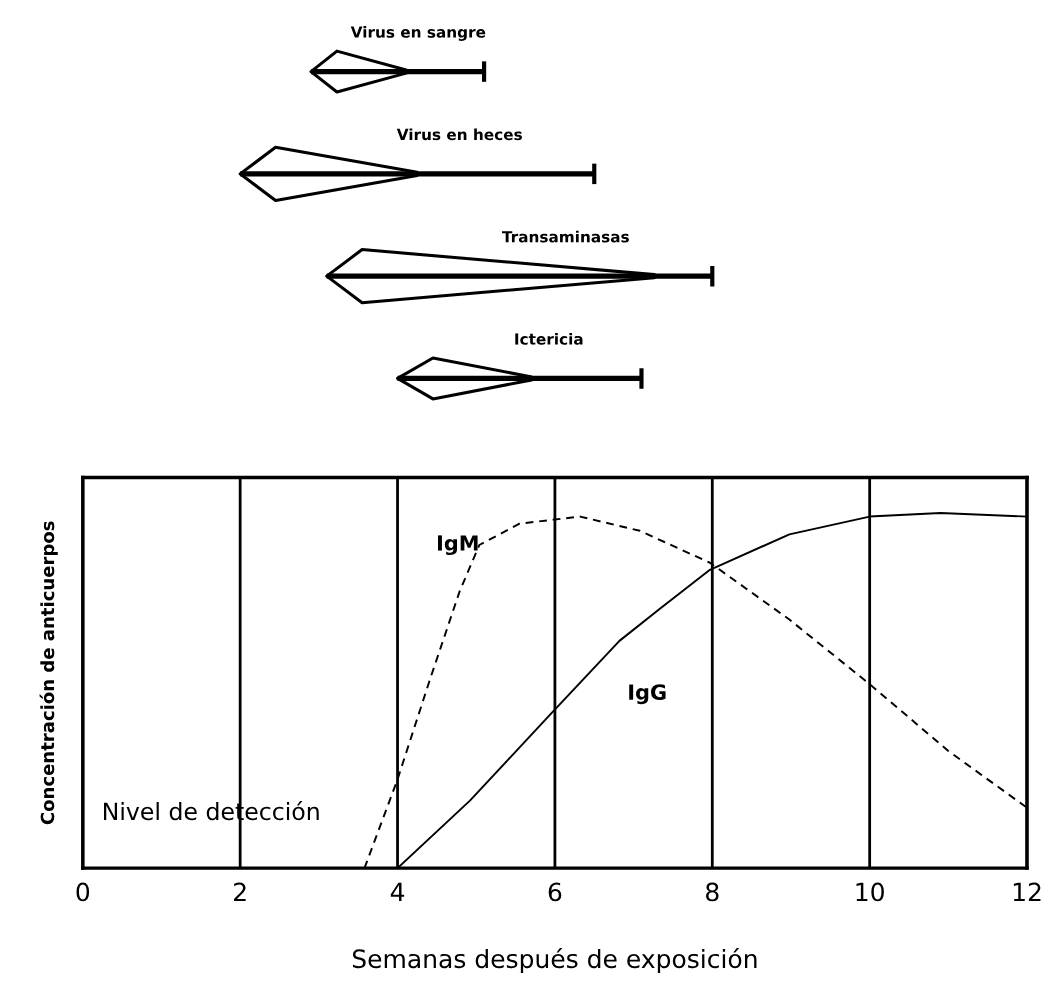  Describe the element at coordinates (555, 892) in the screenshot. I see `x-tick-label: 6` at that location.